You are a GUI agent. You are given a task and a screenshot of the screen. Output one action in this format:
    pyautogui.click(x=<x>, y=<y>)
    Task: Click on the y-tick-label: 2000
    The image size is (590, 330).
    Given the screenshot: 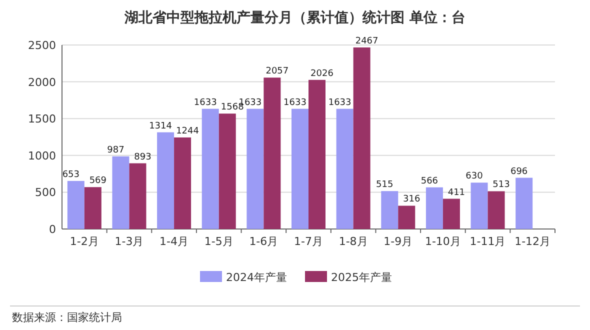 What is the action you would take?
    pyautogui.click(x=42, y=82)
    